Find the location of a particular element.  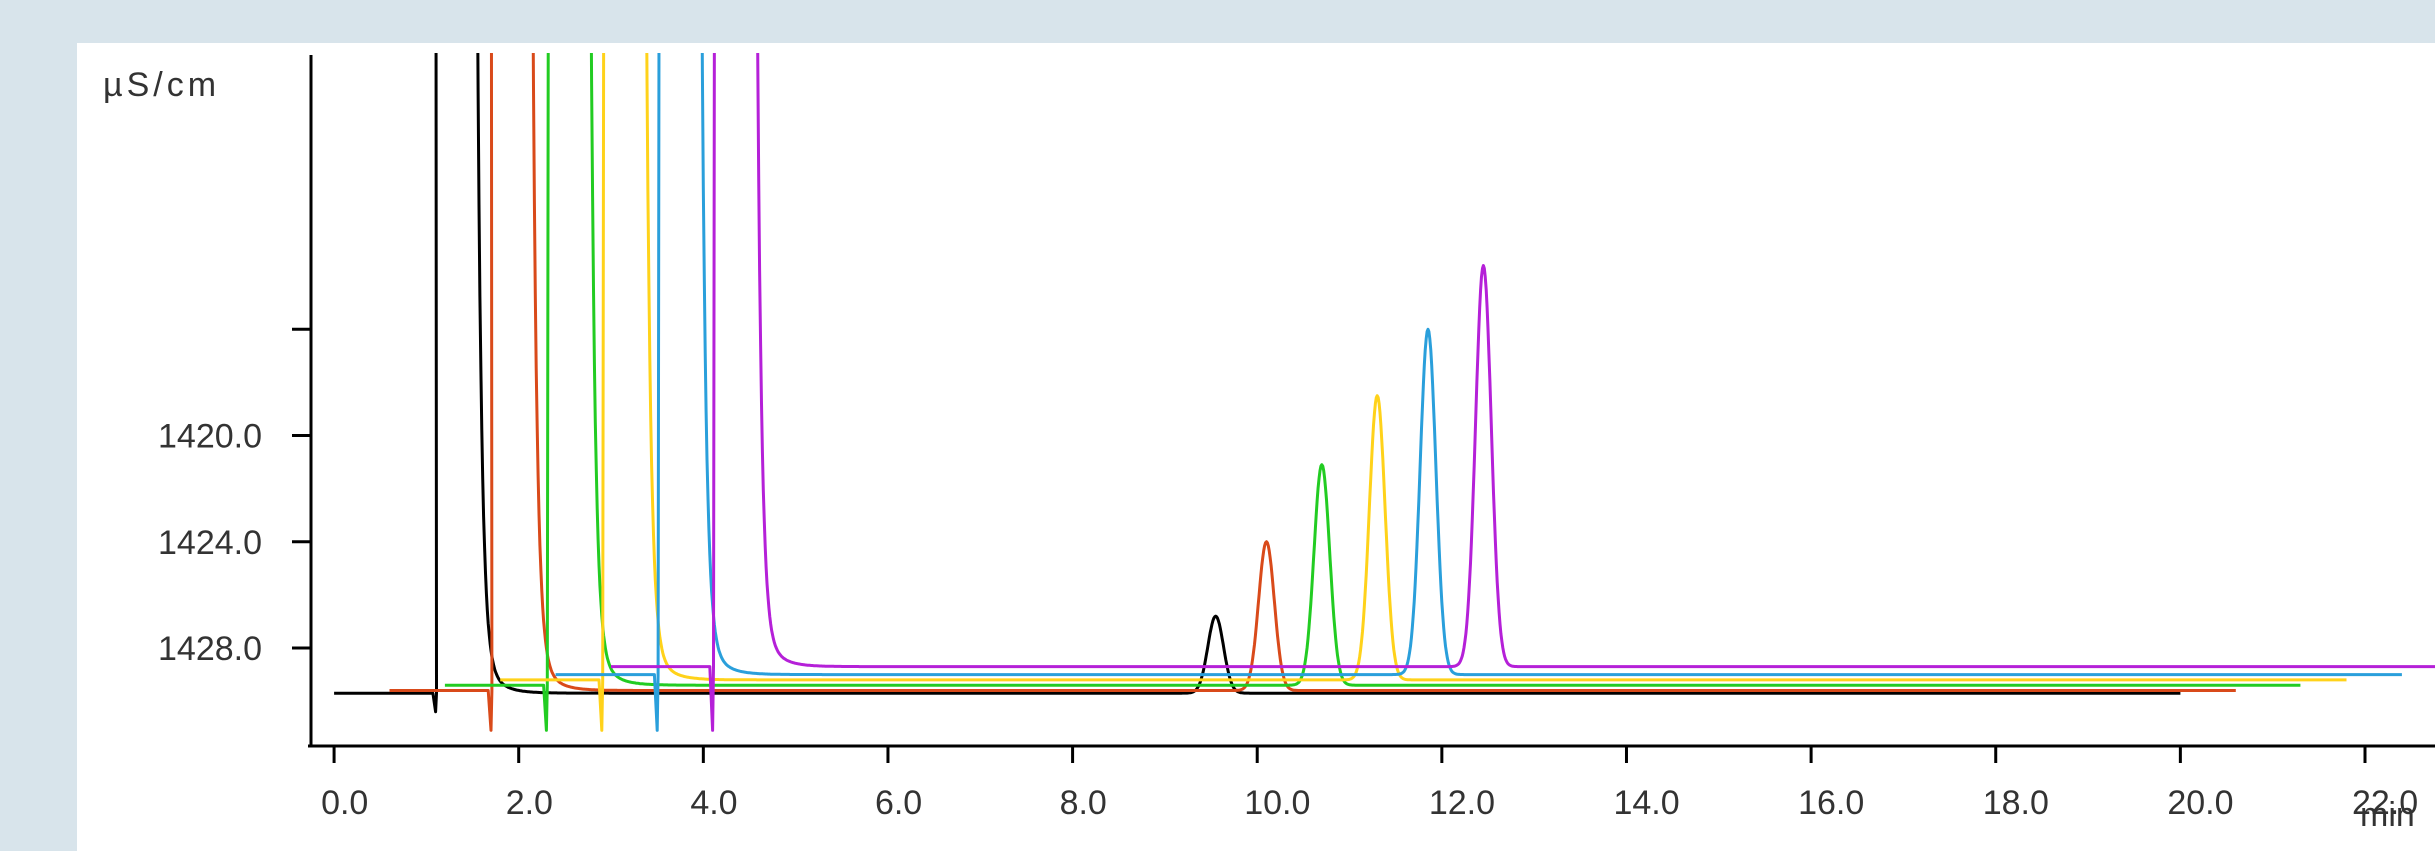

x-tick-label: 20.0 is located at coordinates (2200, 803).